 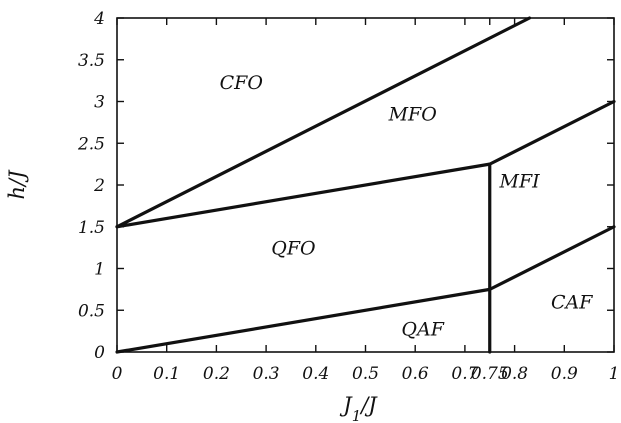 I want to click on x-tick-label: 0.6, so click(x=415, y=374).